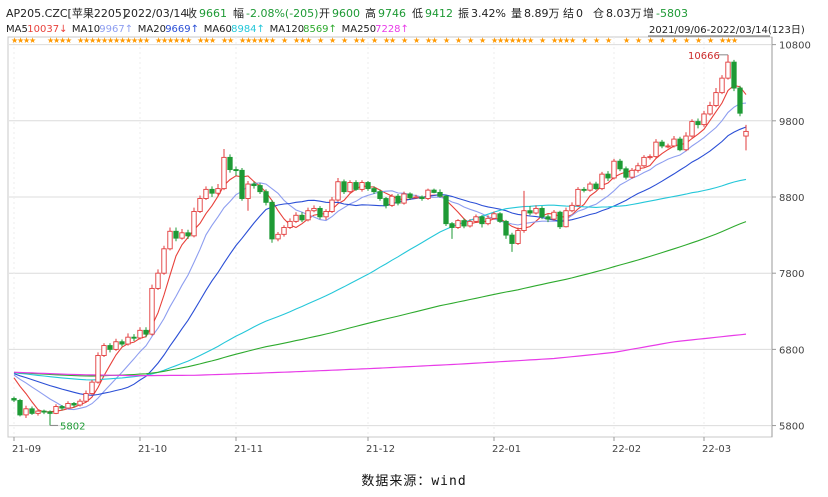  What do you see at coordinates (152, 29) in the screenshot?
I see `ma-legend-name: MA20` at bounding box center [152, 29].